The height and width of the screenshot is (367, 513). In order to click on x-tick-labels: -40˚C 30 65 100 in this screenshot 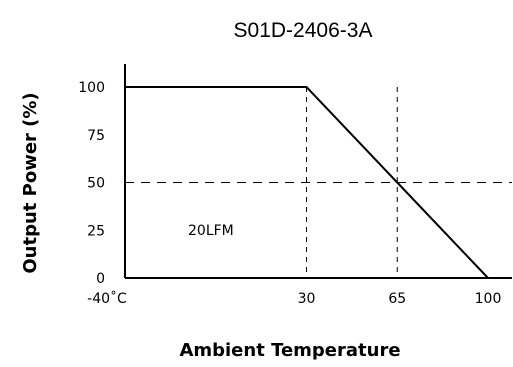, I will do `click(294, 298)`.